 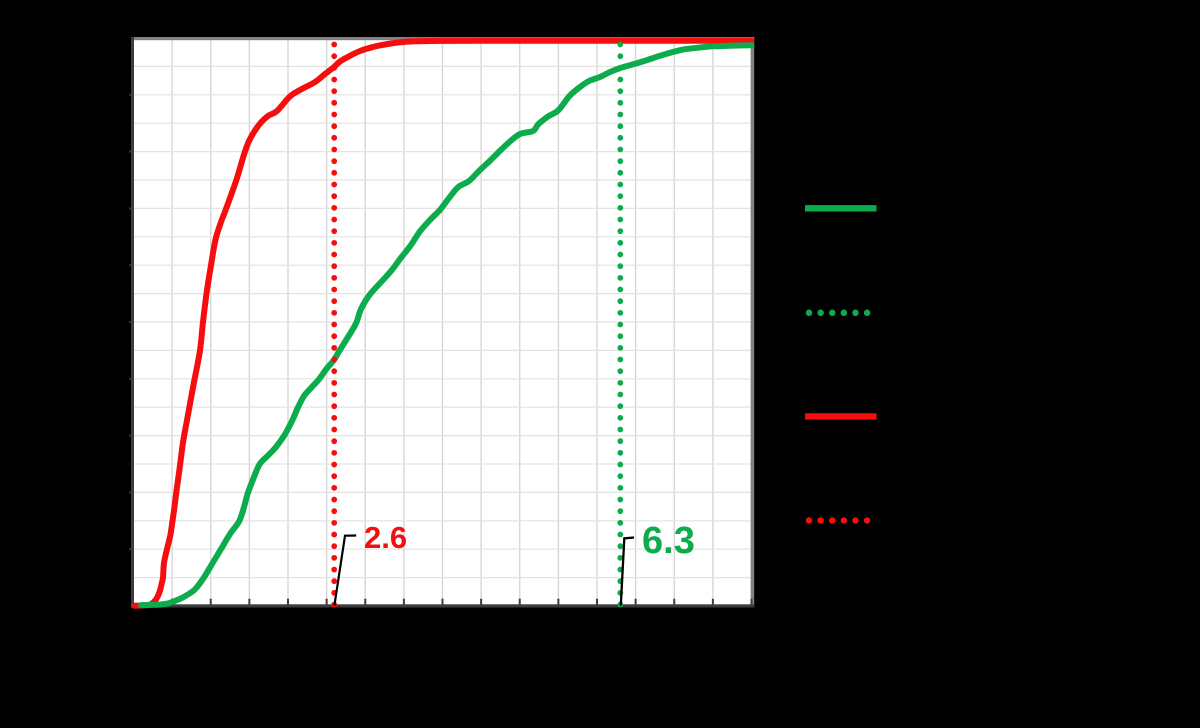 What do you see at coordinates (668, 541) in the screenshot?
I see `svg-text: 6.3` at bounding box center [668, 541].